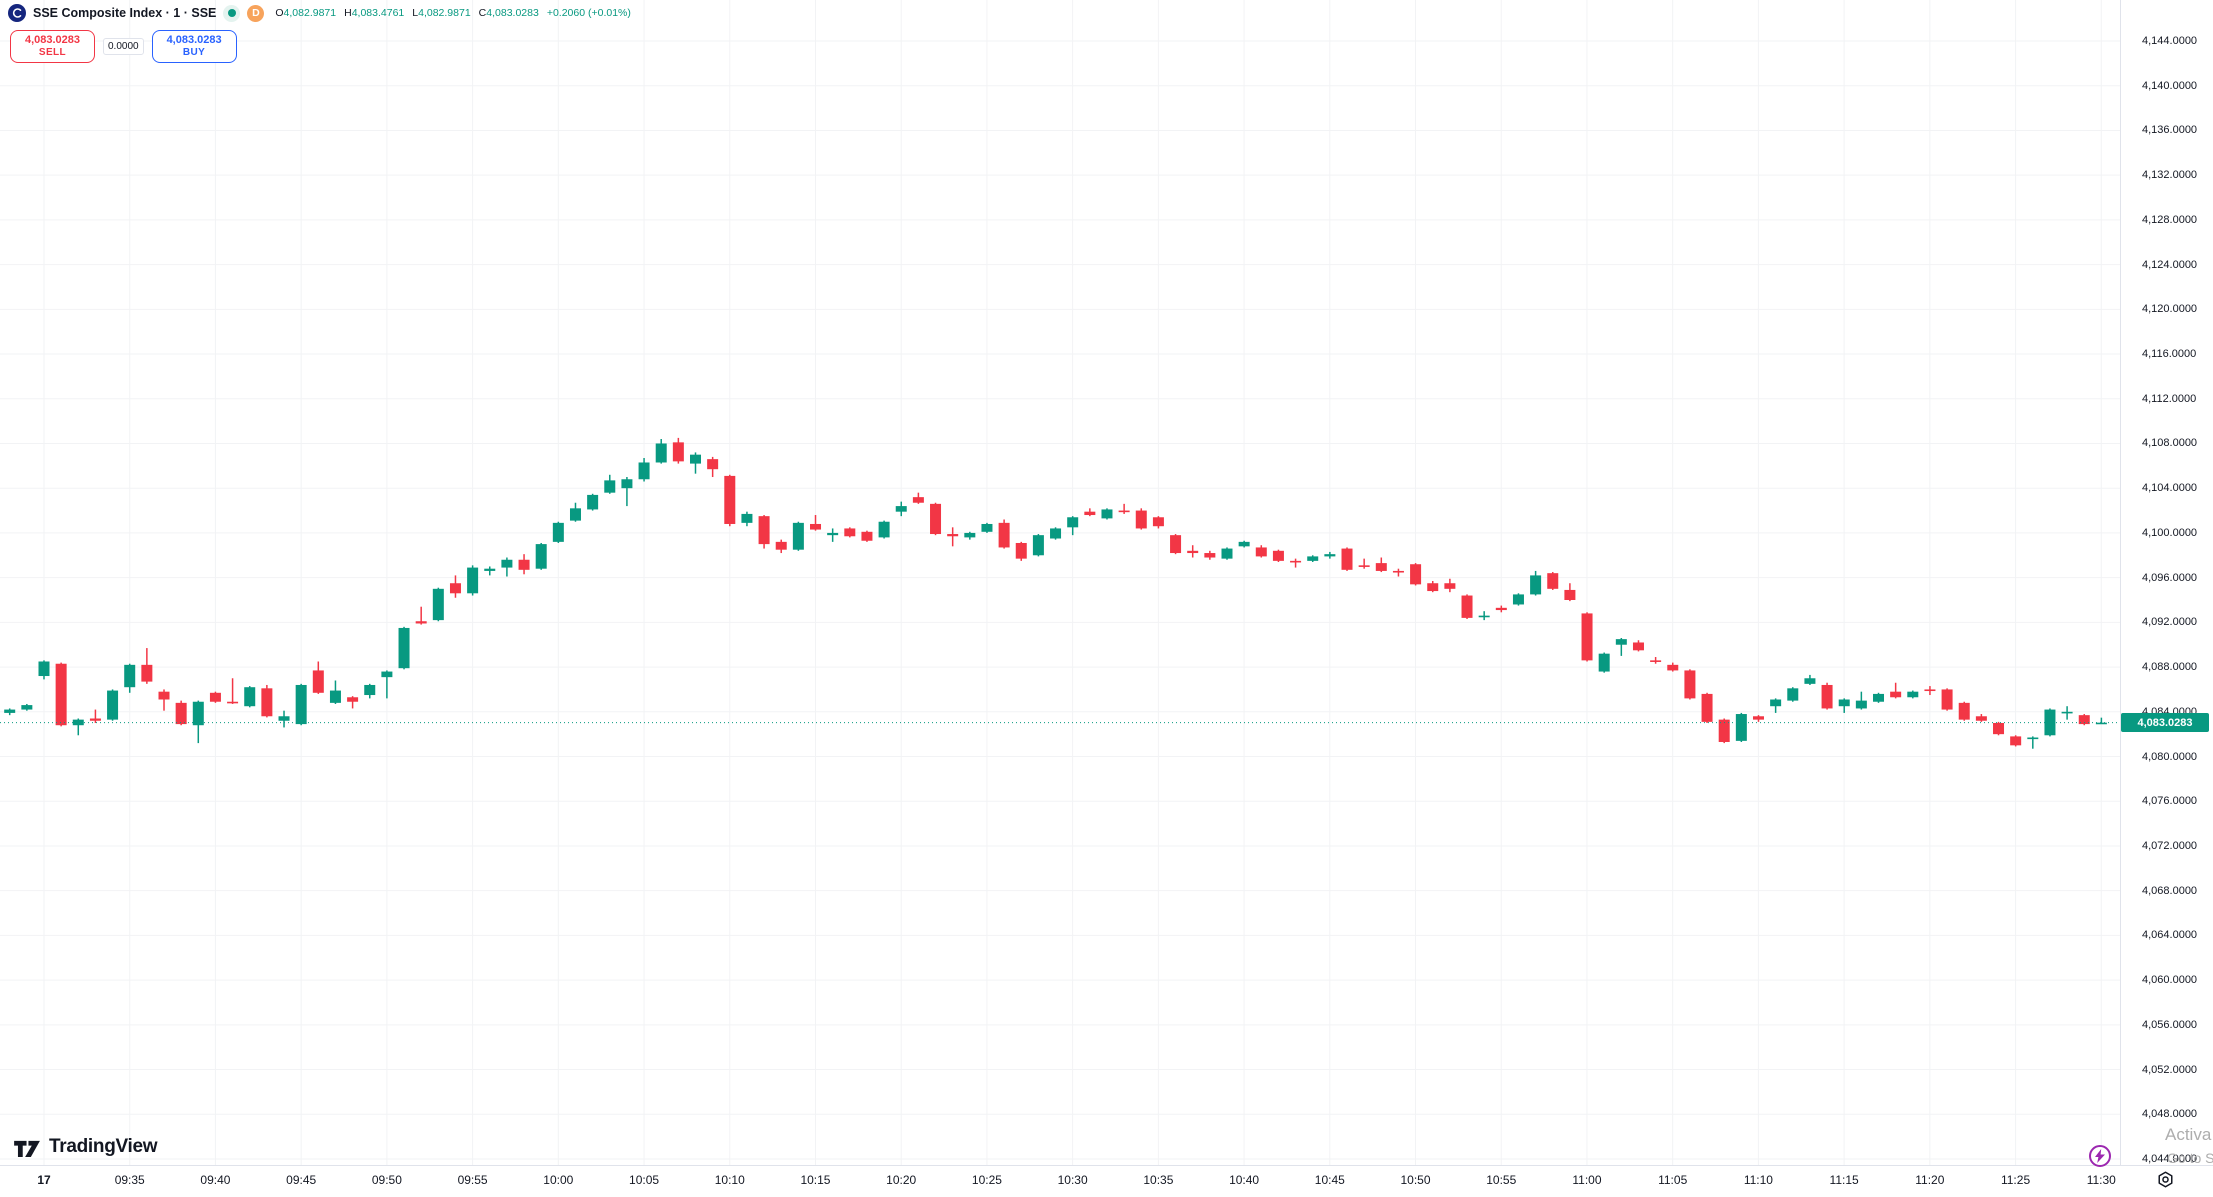 The height and width of the screenshot is (1197, 2213). I want to click on price-axis-label: 4,108.0000, so click(2170, 443).